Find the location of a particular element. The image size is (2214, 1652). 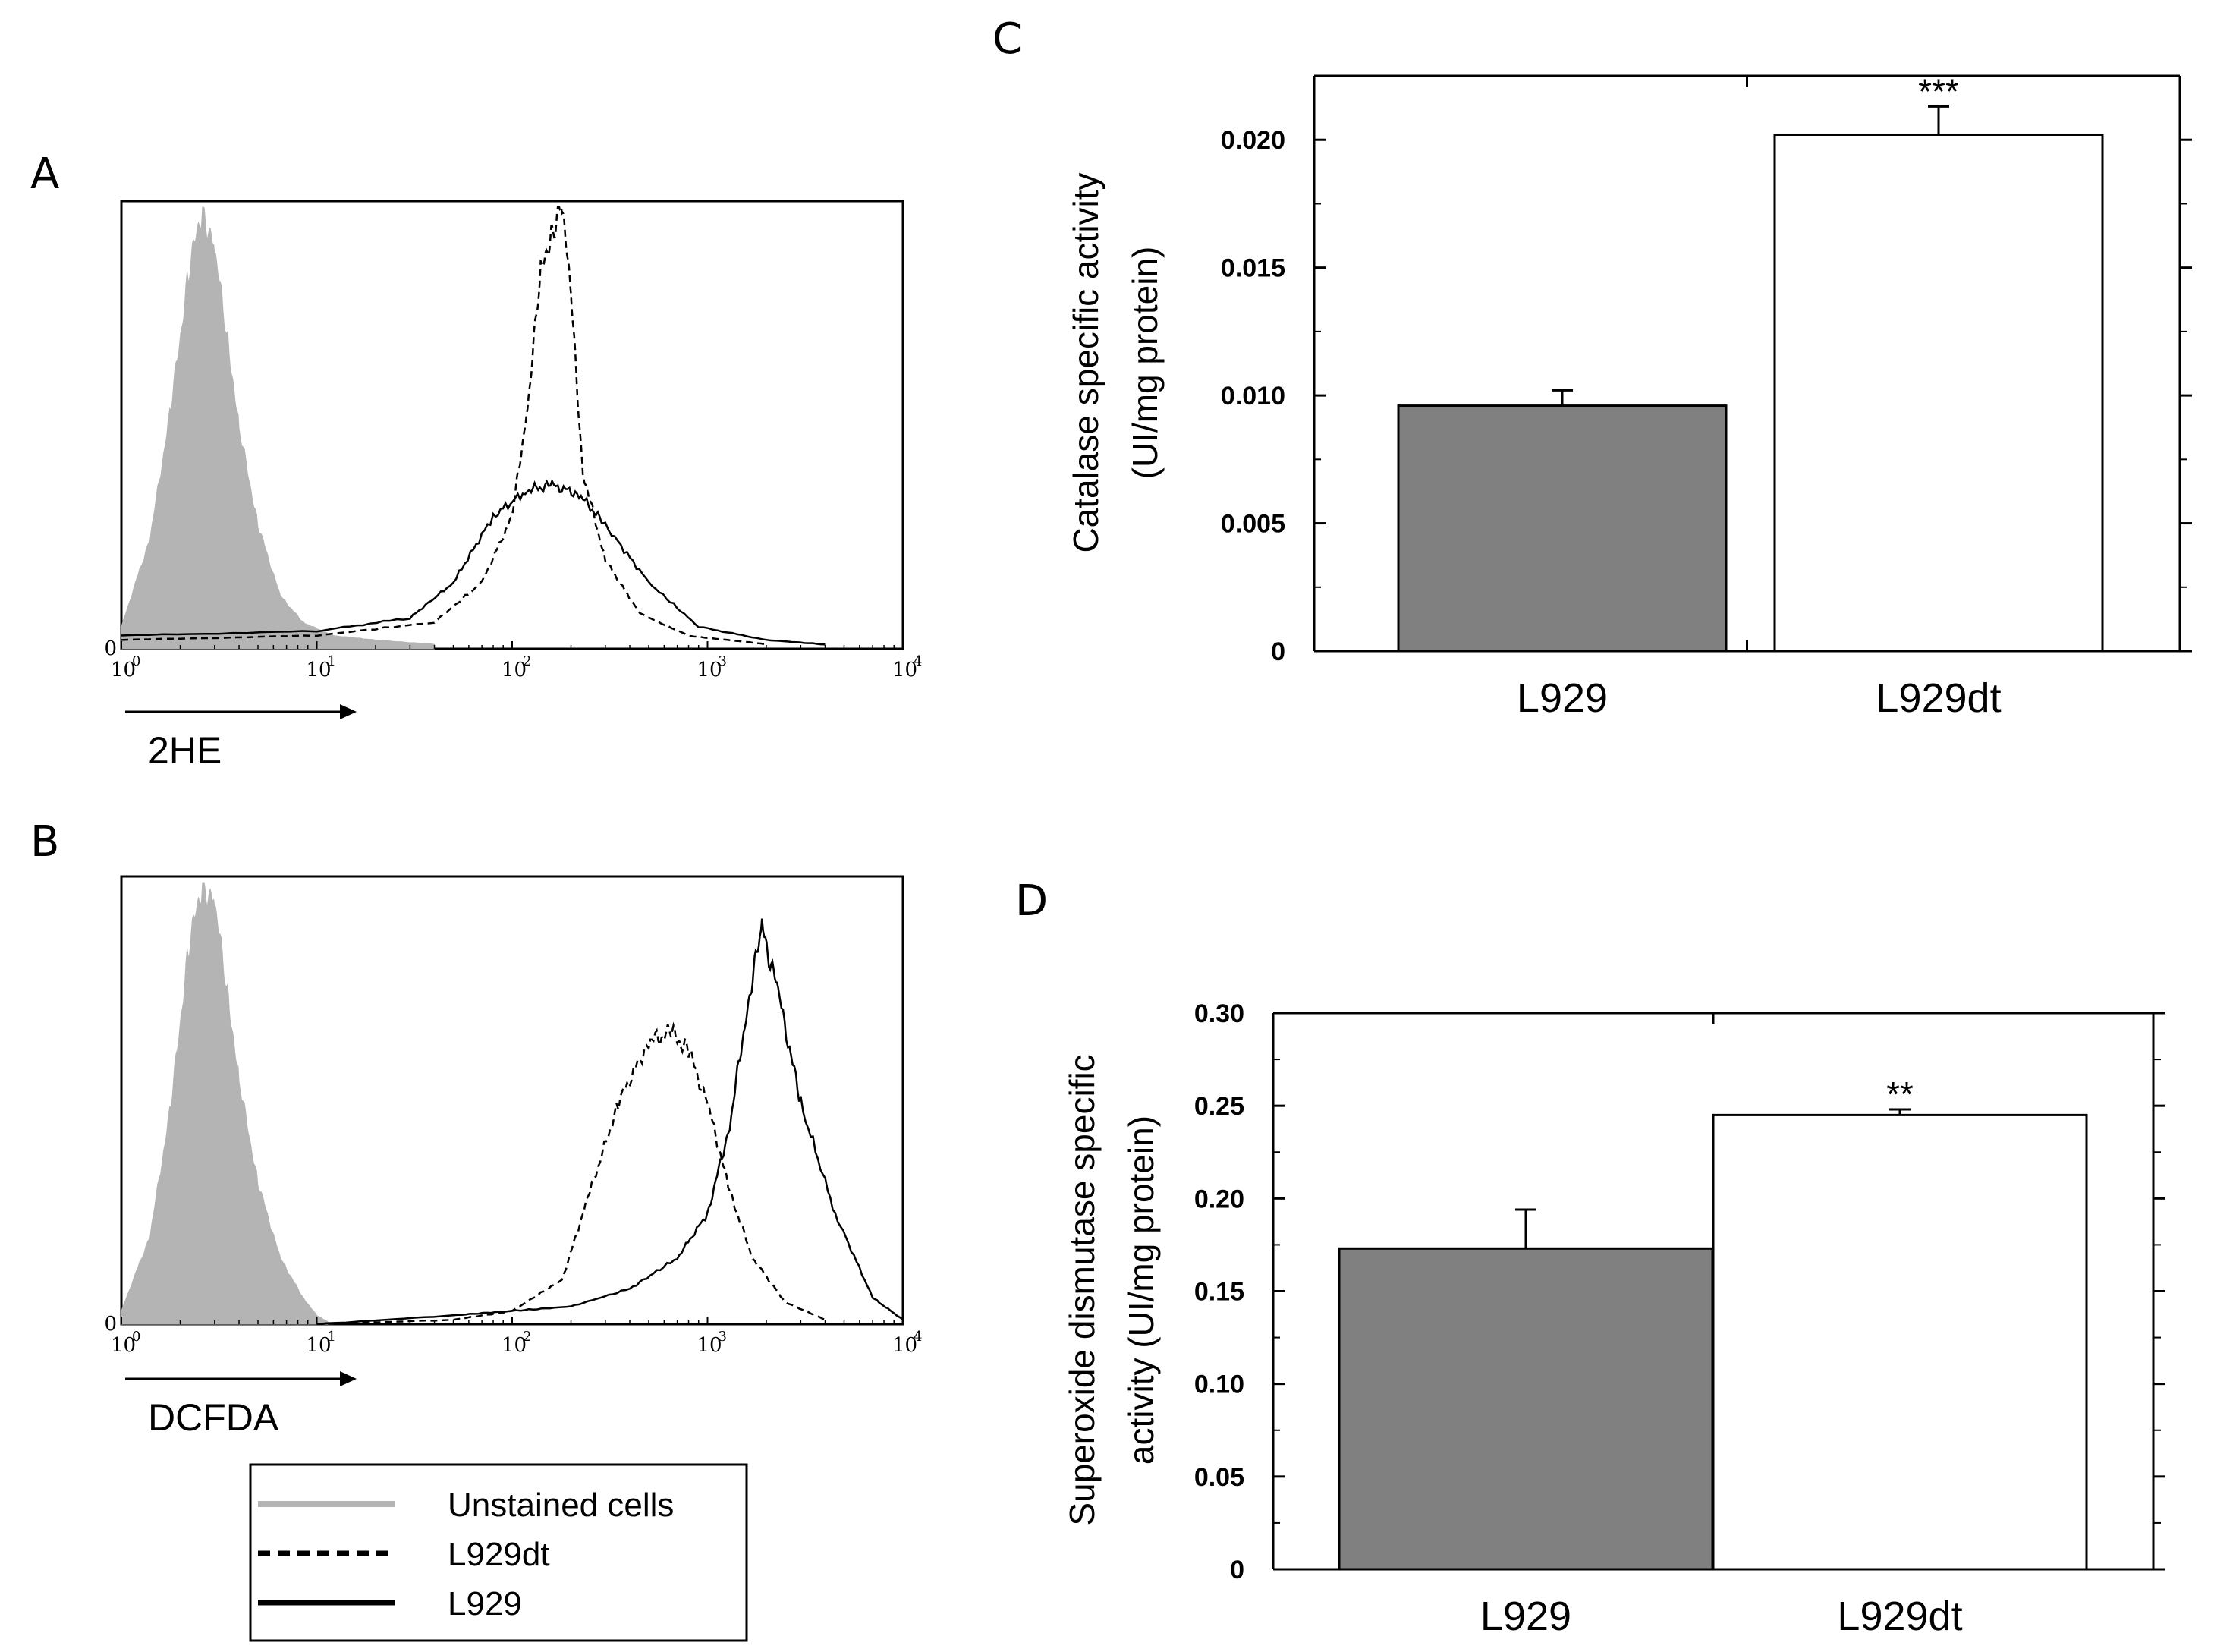

legend-label-l929dt: L929dt is located at coordinates (499, 1554).